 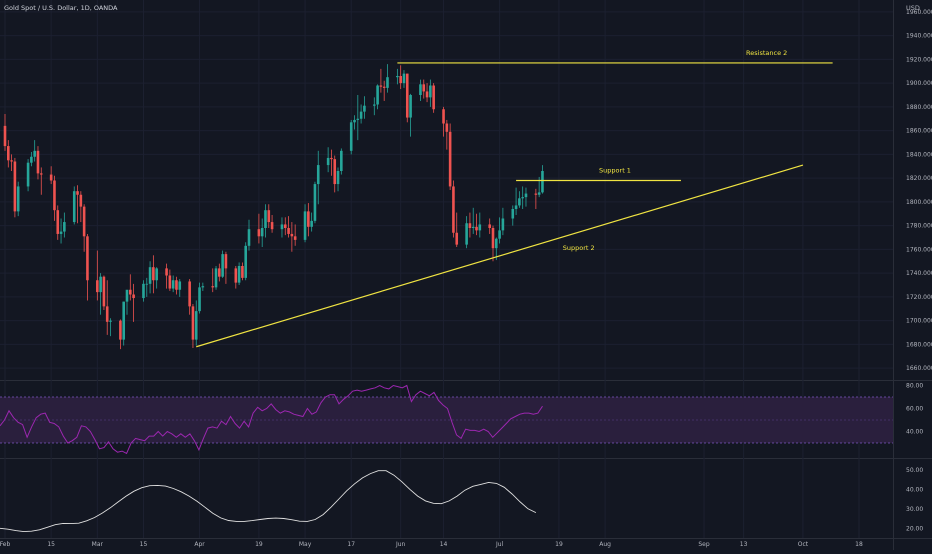 I want to click on x-tick-label: 14, so click(x=444, y=544).